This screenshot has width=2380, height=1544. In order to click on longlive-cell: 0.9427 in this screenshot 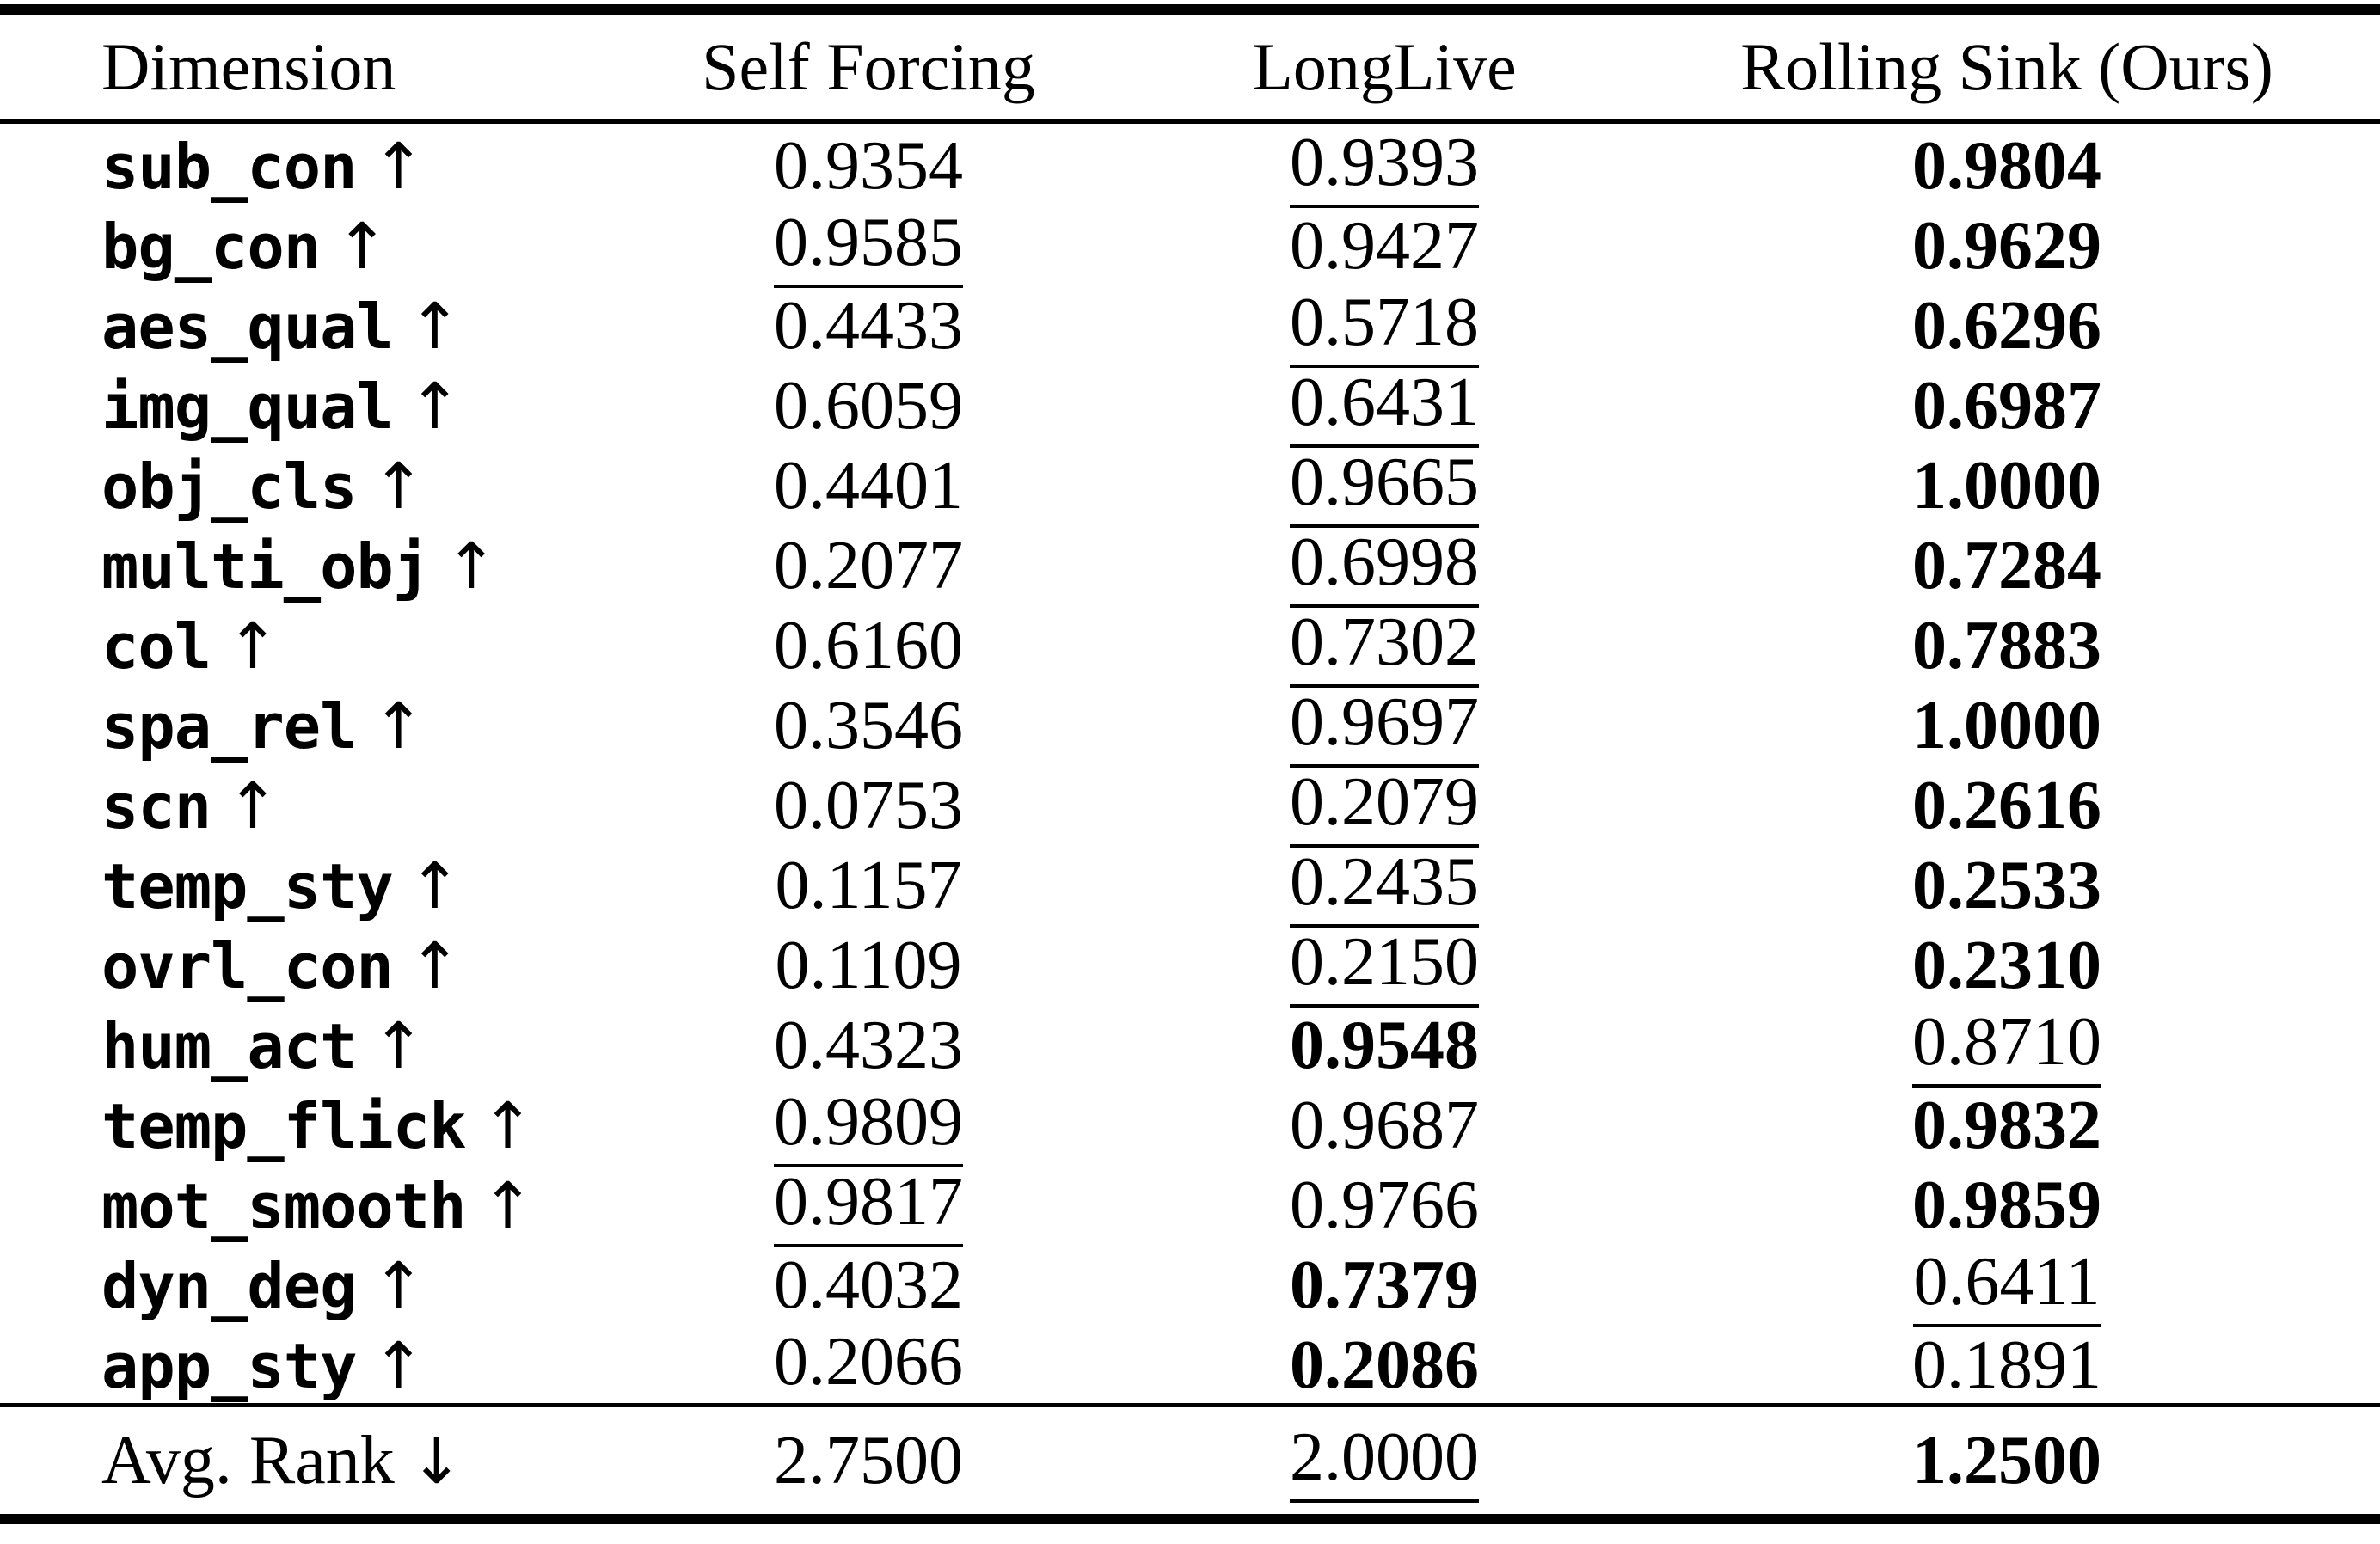, I will do `click(1384, 246)`.